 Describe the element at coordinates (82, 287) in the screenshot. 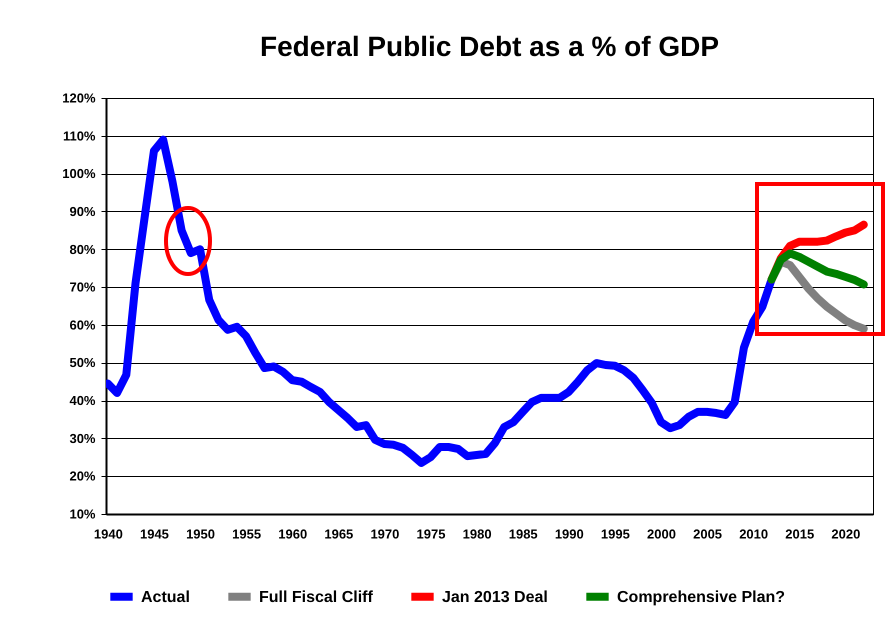

I see `y-tick-label: 70%` at that location.